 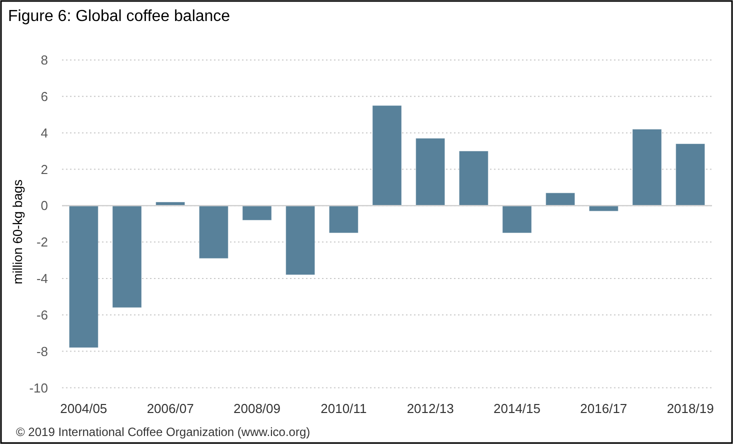 I want to click on y-tick-label: 6, so click(x=44, y=96).